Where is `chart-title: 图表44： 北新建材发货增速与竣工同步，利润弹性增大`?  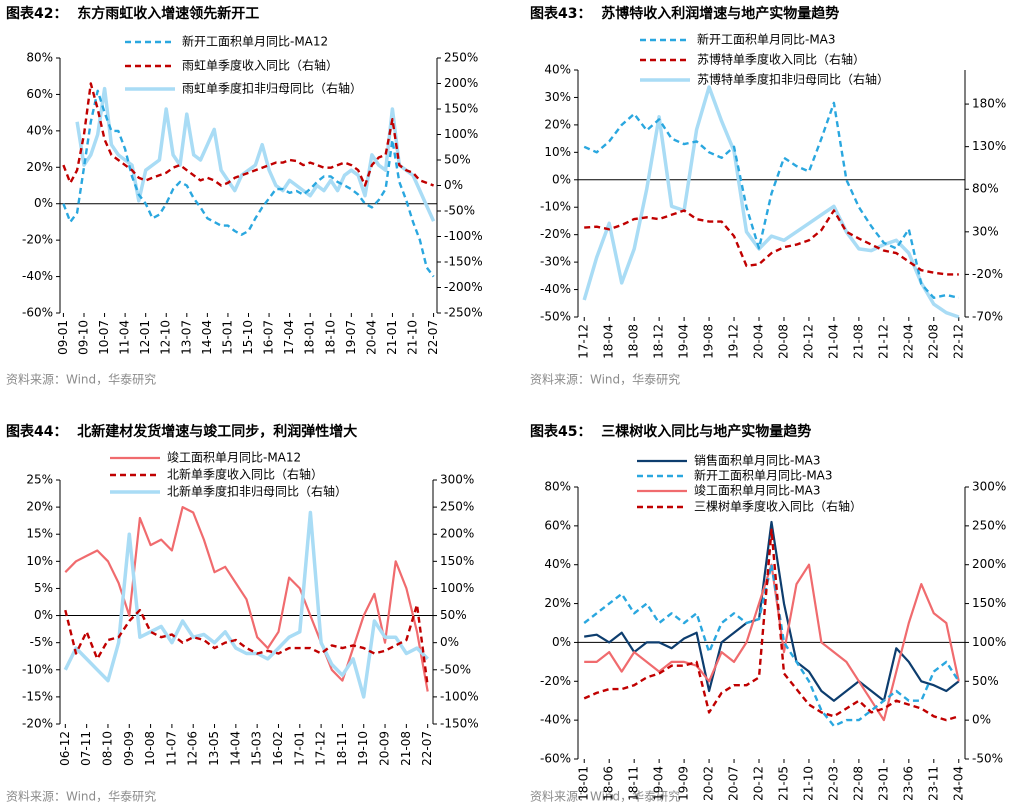
chart-title: 图表44： 北新建材发货增速与竣工同步，利润弹性增大 is located at coordinates (181, 431).